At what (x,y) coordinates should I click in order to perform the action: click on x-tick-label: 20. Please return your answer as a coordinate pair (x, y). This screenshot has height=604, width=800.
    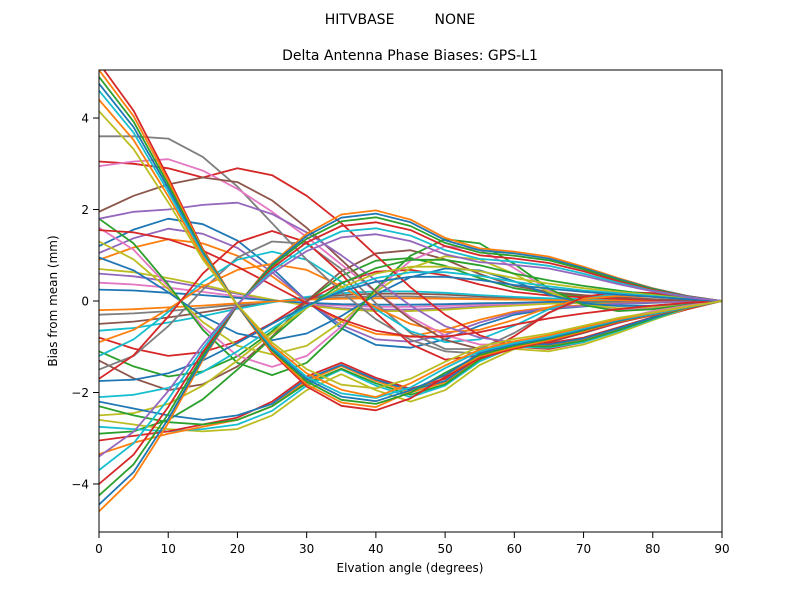
    Looking at the image, I should click on (237, 549).